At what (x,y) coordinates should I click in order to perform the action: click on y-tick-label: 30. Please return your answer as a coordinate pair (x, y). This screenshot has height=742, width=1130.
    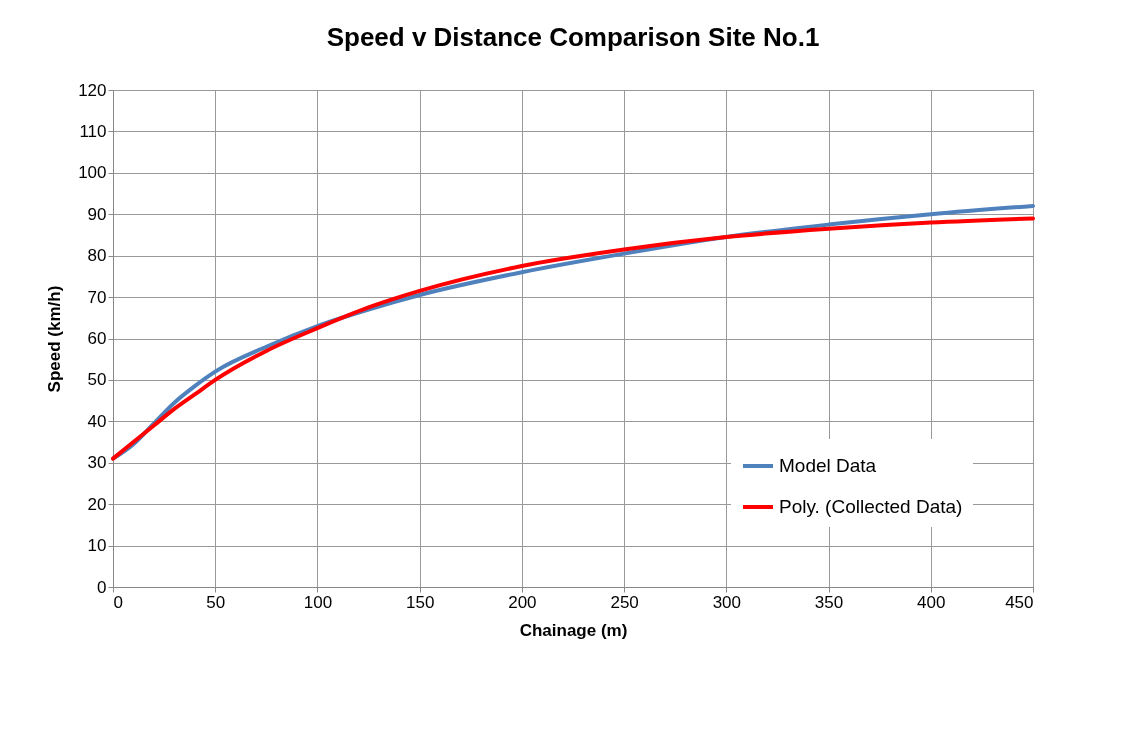
    Looking at the image, I should click on (97, 463).